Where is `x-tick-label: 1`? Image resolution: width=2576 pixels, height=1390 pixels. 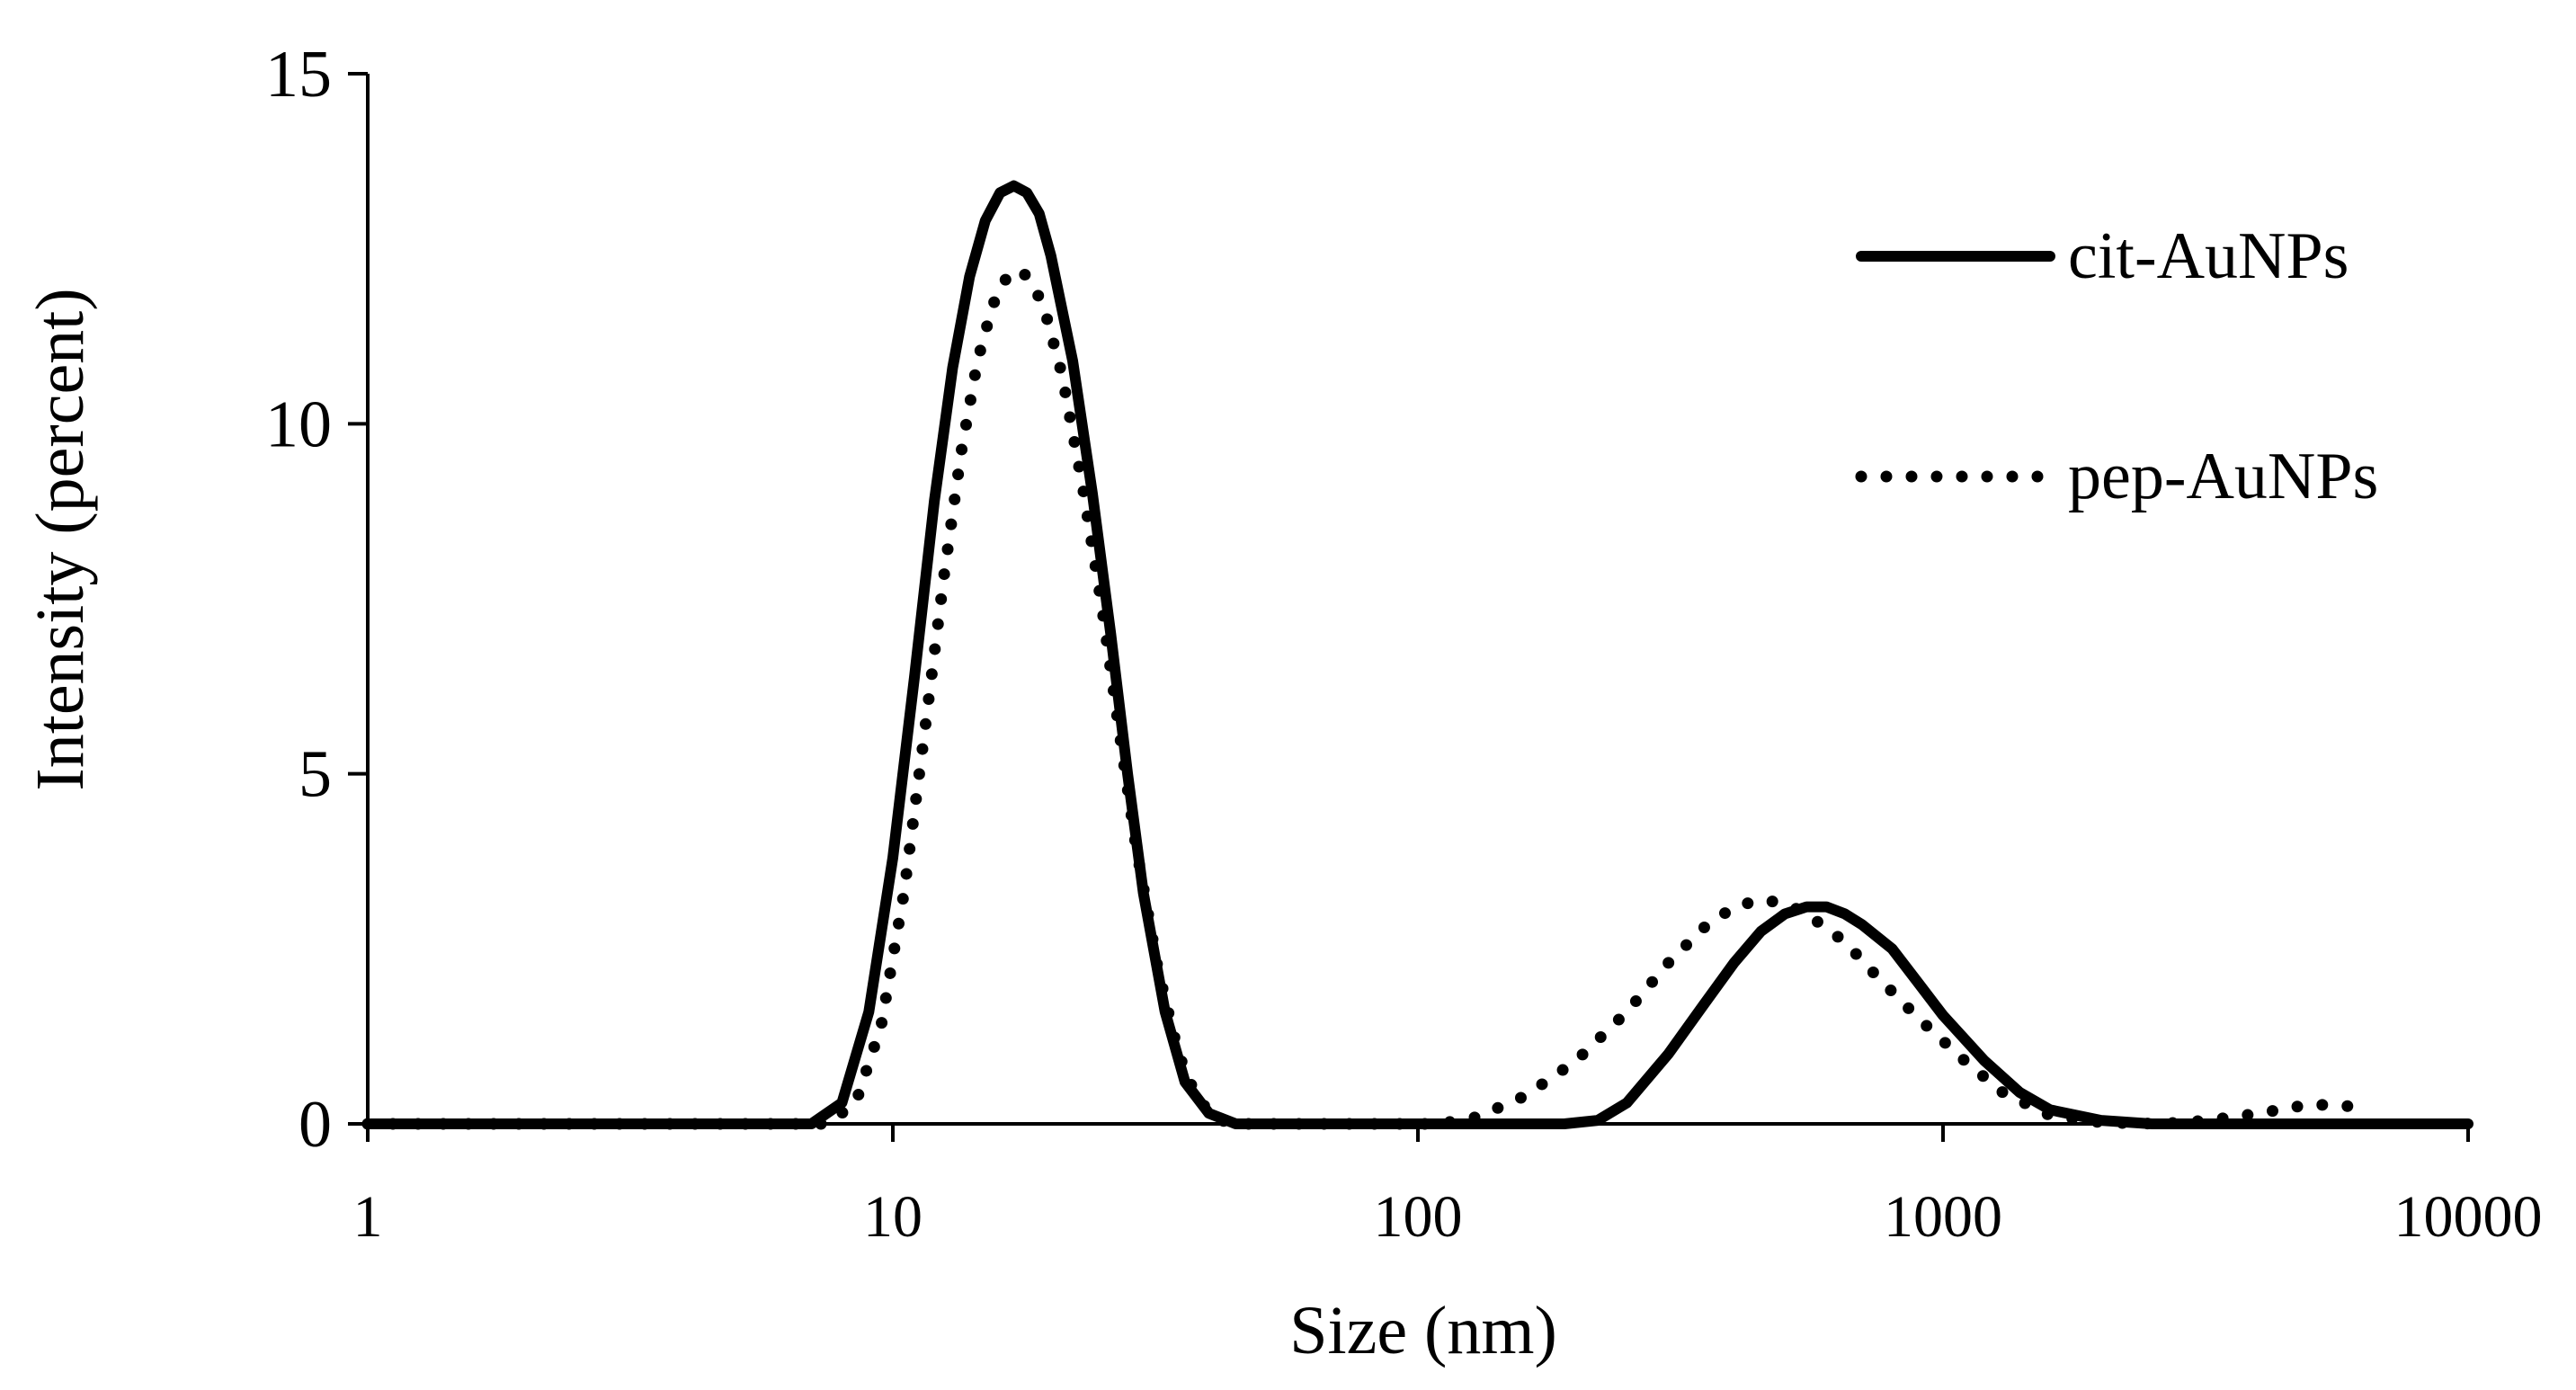
x-tick-label: 1 is located at coordinates (368, 1217).